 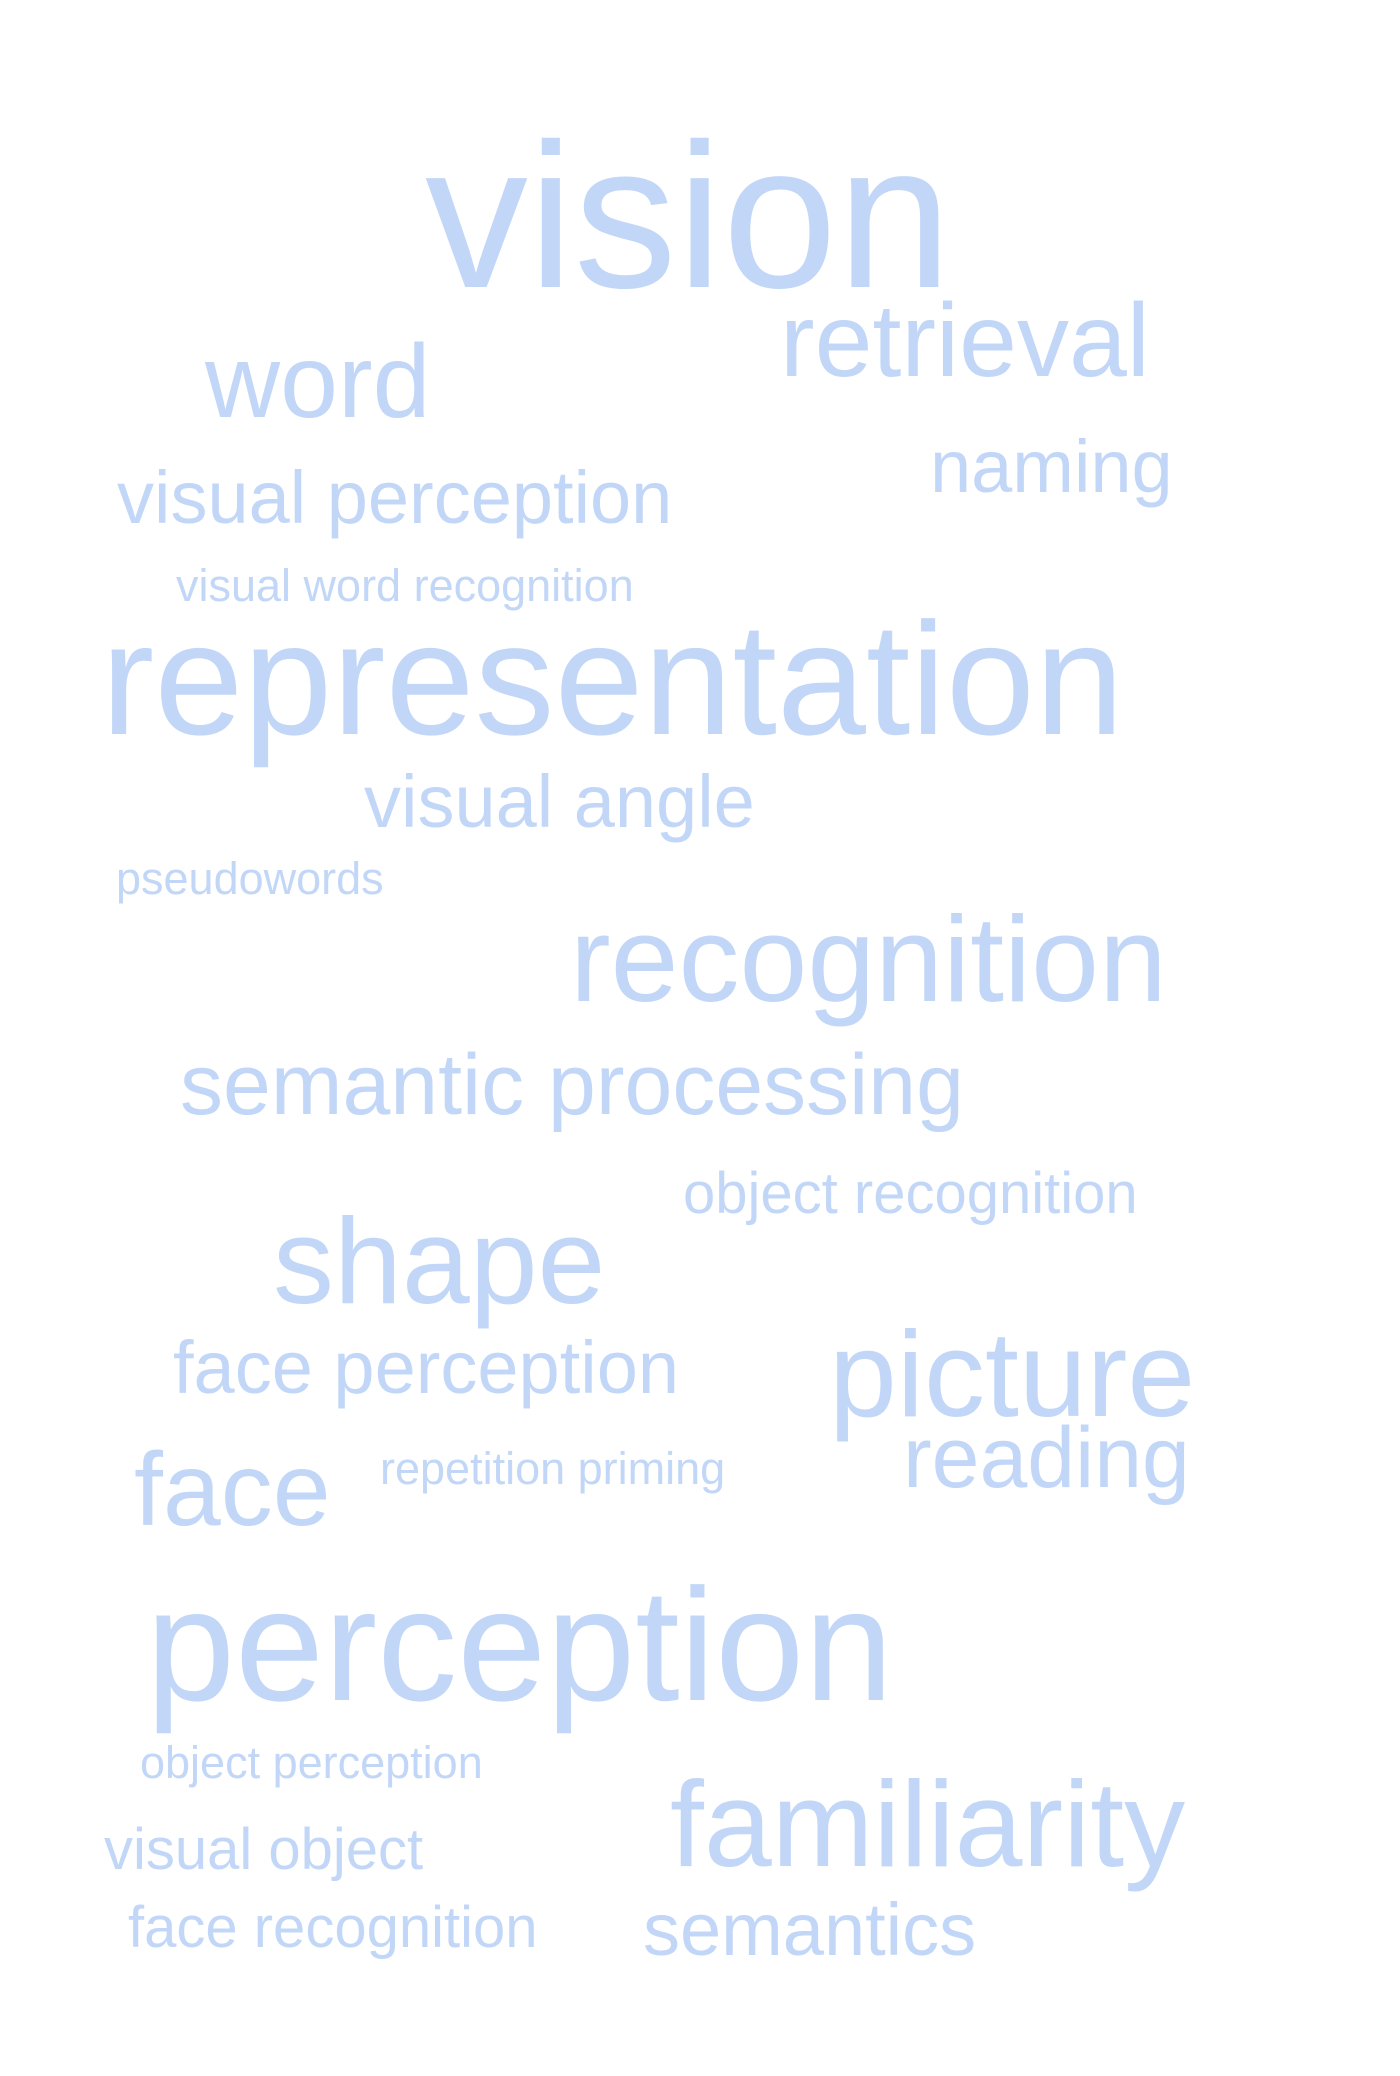 I want to click on word-naming: naming, so click(x=1051, y=466).